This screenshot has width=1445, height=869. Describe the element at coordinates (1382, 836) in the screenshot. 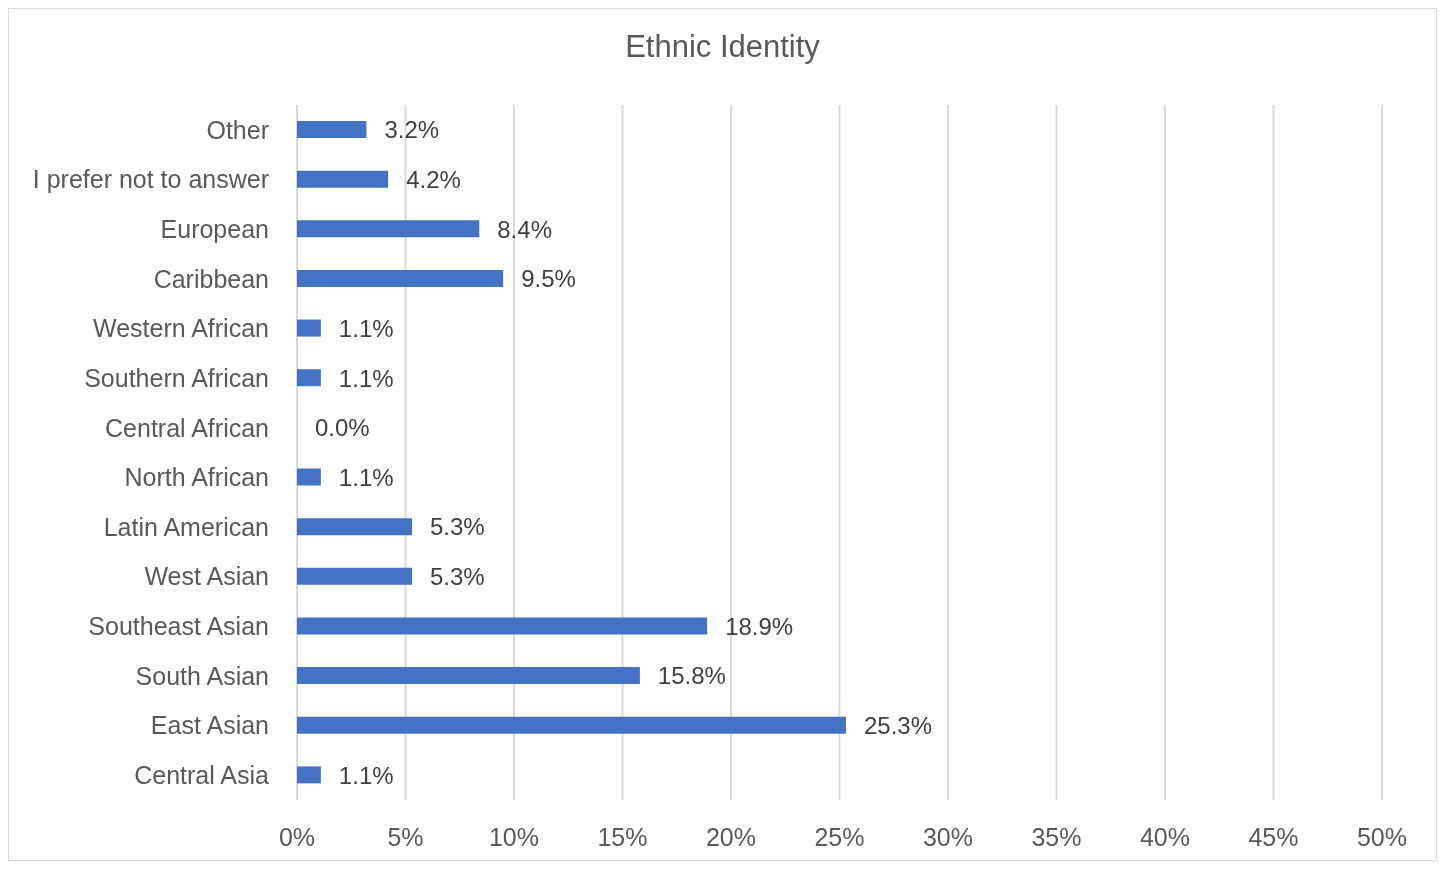

I see `x-tick-label: 50%` at that location.